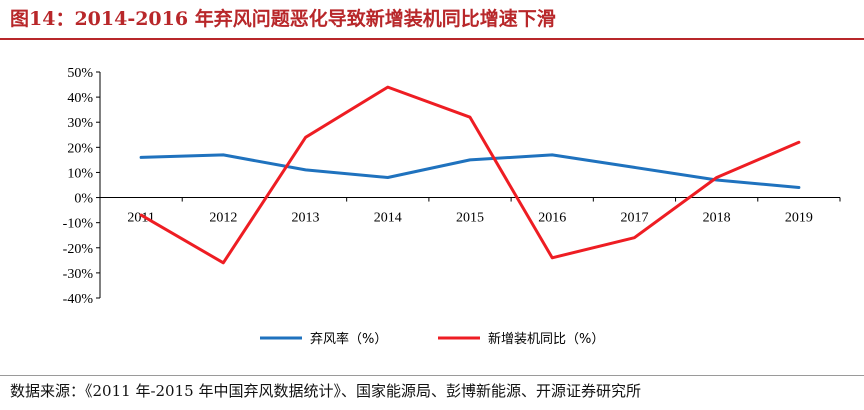  What do you see at coordinates (78, 186) in the screenshot?
I see `y-tick-labels: 50% 40% 30% 20% 10% 0% -10% -20% -30% -40%` at bounding box center [78, 186].